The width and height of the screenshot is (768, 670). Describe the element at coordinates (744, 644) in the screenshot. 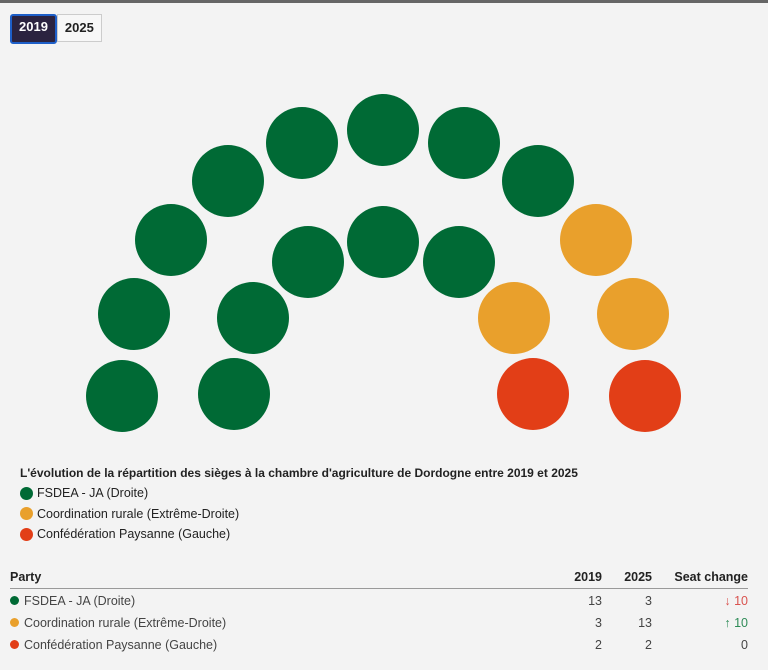

I see `change-value: 0` at that location.